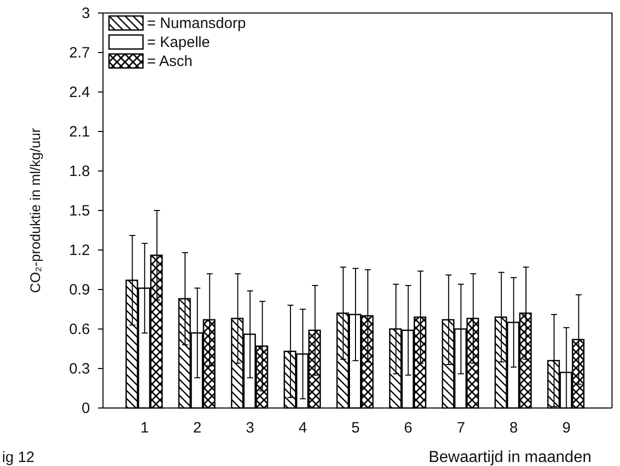  I want to click on y-tick-label: 0.3, so click(79, 369).